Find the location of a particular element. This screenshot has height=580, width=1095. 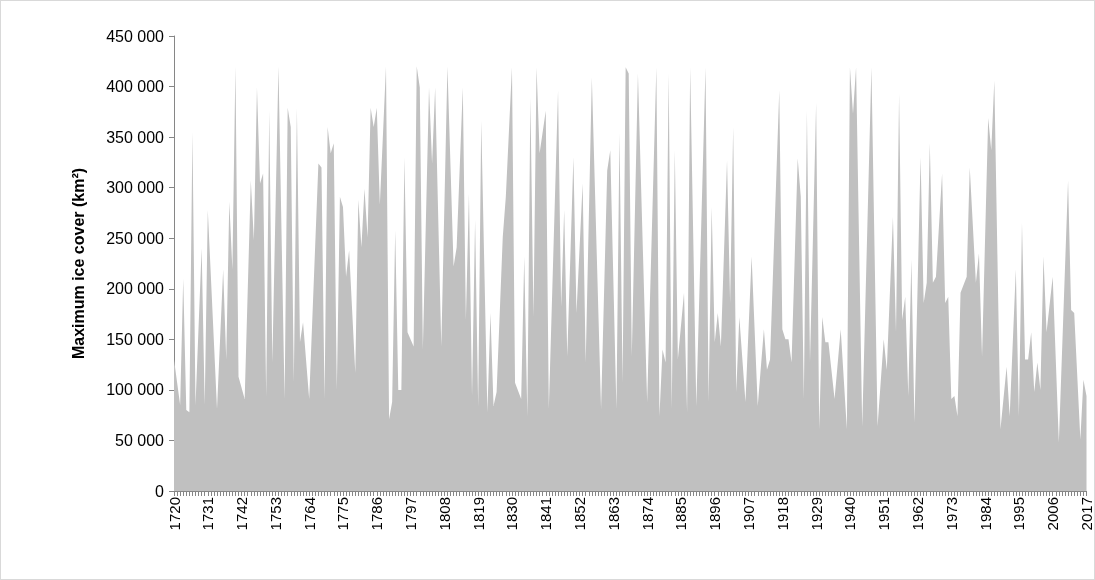

y-tick-label: 0 is located at coordinates (160, 491).